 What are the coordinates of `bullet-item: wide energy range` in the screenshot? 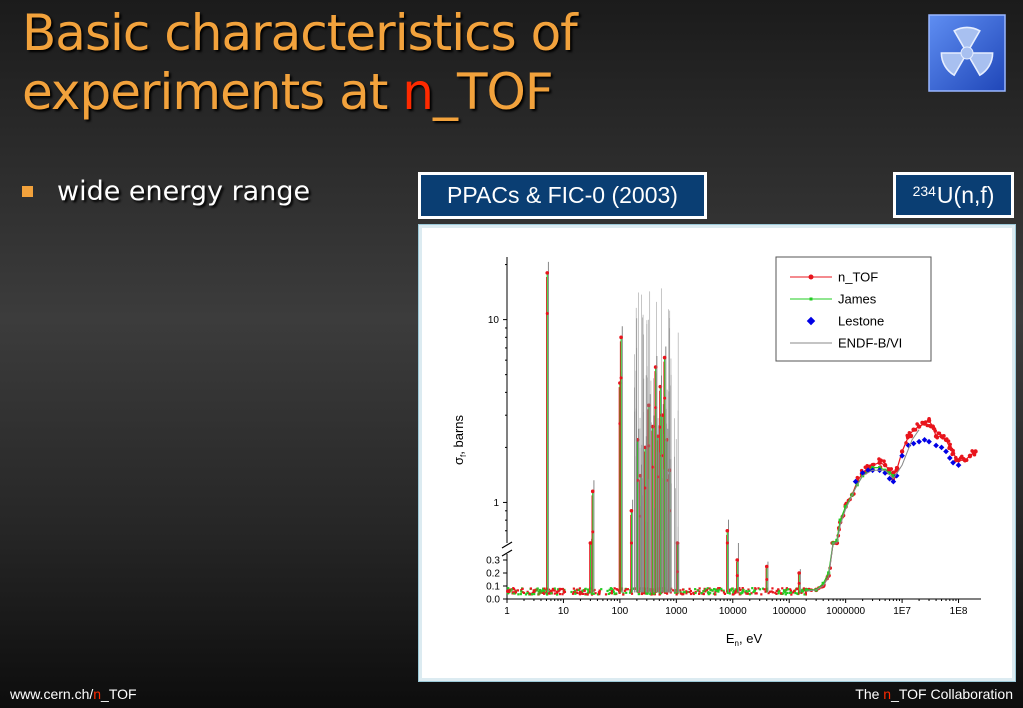 It's located at (166, 191).